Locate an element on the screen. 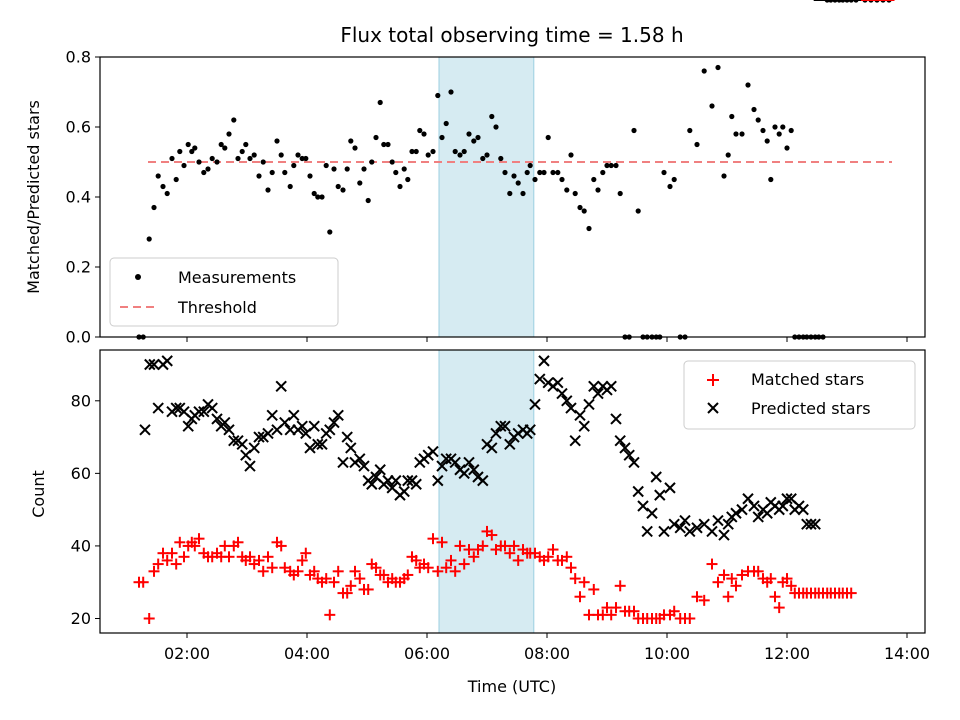 This screenshot has width=960, height=720. legend-threshold-label: Threshold is located at coordinates (217, 307).